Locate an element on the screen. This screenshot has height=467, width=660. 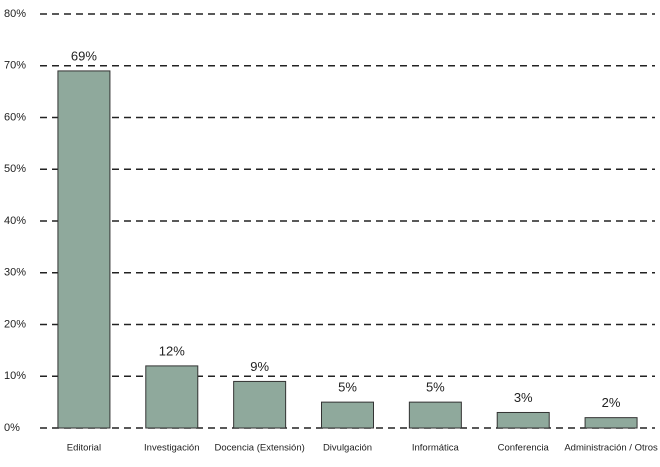
y-tick-label: 10% is located at coordinates (15, 376).